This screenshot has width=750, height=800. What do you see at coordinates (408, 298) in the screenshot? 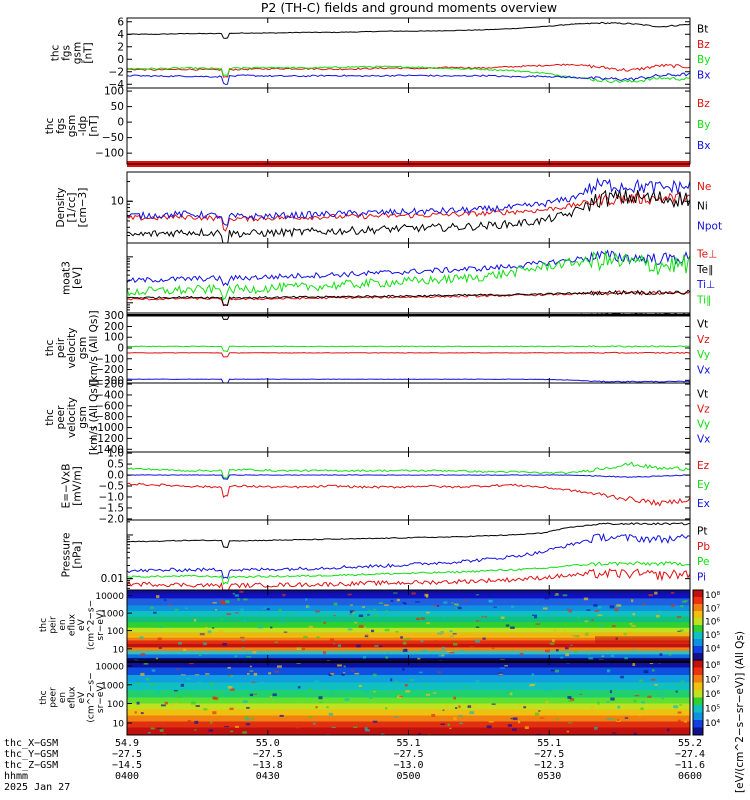
I see `series-Te∥-line` at bounding box center [408, 298].